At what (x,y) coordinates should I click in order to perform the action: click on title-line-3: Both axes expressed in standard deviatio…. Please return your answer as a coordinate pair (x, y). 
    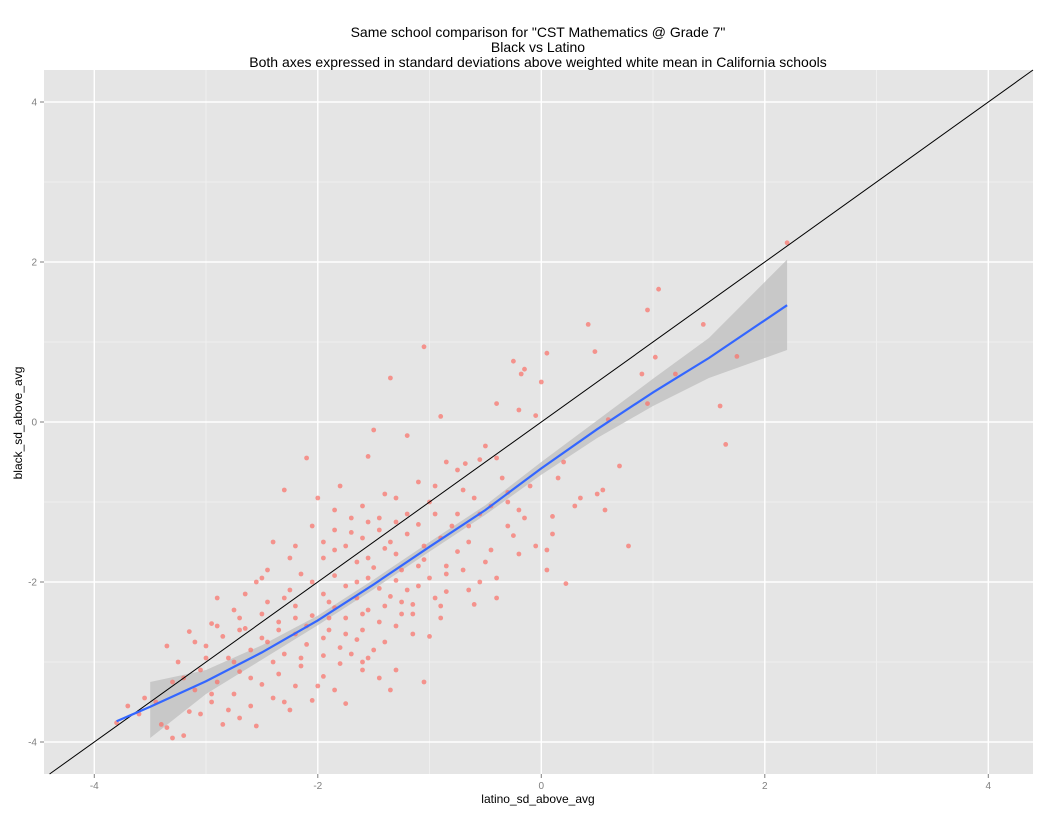
    Looking at the image, I should click on (537, 62).